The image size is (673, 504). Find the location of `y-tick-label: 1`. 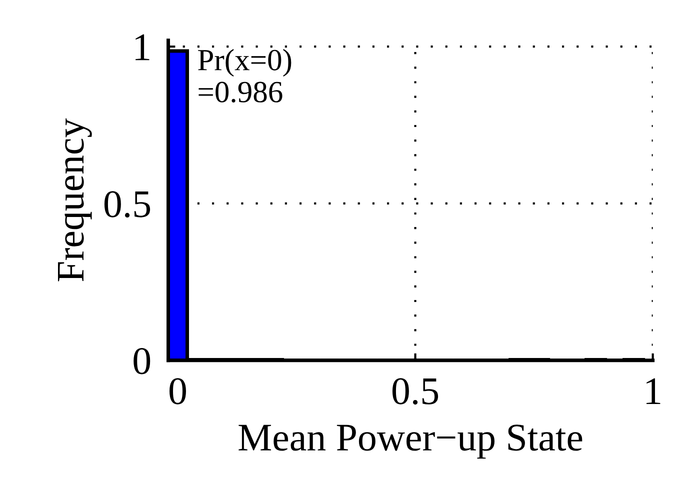

y-tick-label: 1 is located at coordinates (143, 47).